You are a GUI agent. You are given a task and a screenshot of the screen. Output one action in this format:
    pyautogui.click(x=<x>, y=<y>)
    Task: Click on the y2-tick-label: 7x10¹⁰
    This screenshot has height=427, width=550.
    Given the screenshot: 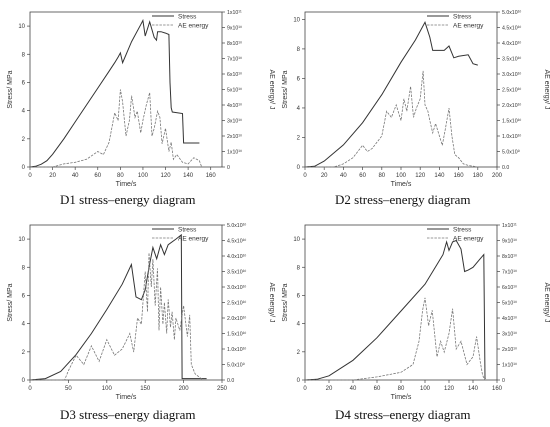 What is the action you would take?
    pyautogui.click(x=234, y=60)
    